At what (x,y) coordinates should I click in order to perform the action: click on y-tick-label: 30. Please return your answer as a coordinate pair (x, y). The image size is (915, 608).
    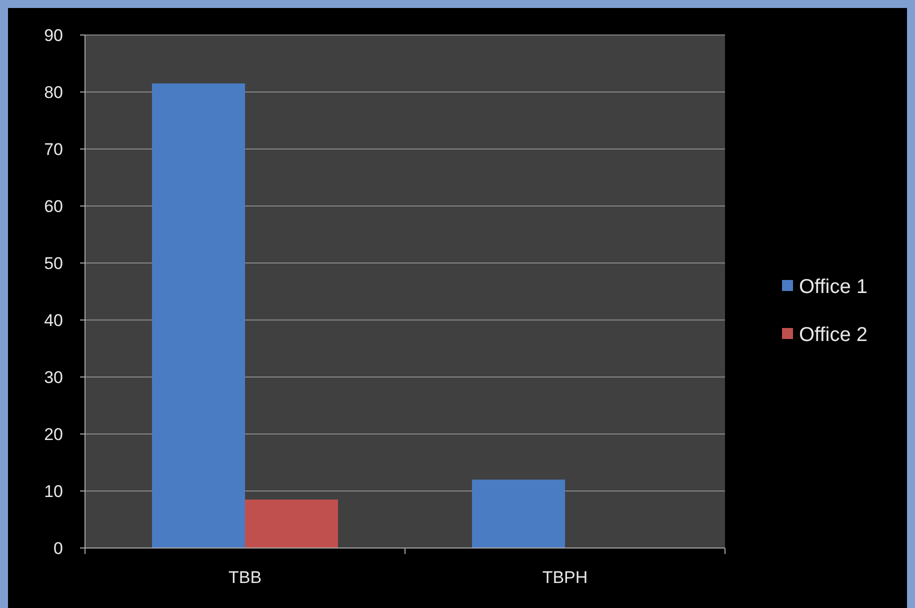
    Looking at the image, I should click on (53, 377).